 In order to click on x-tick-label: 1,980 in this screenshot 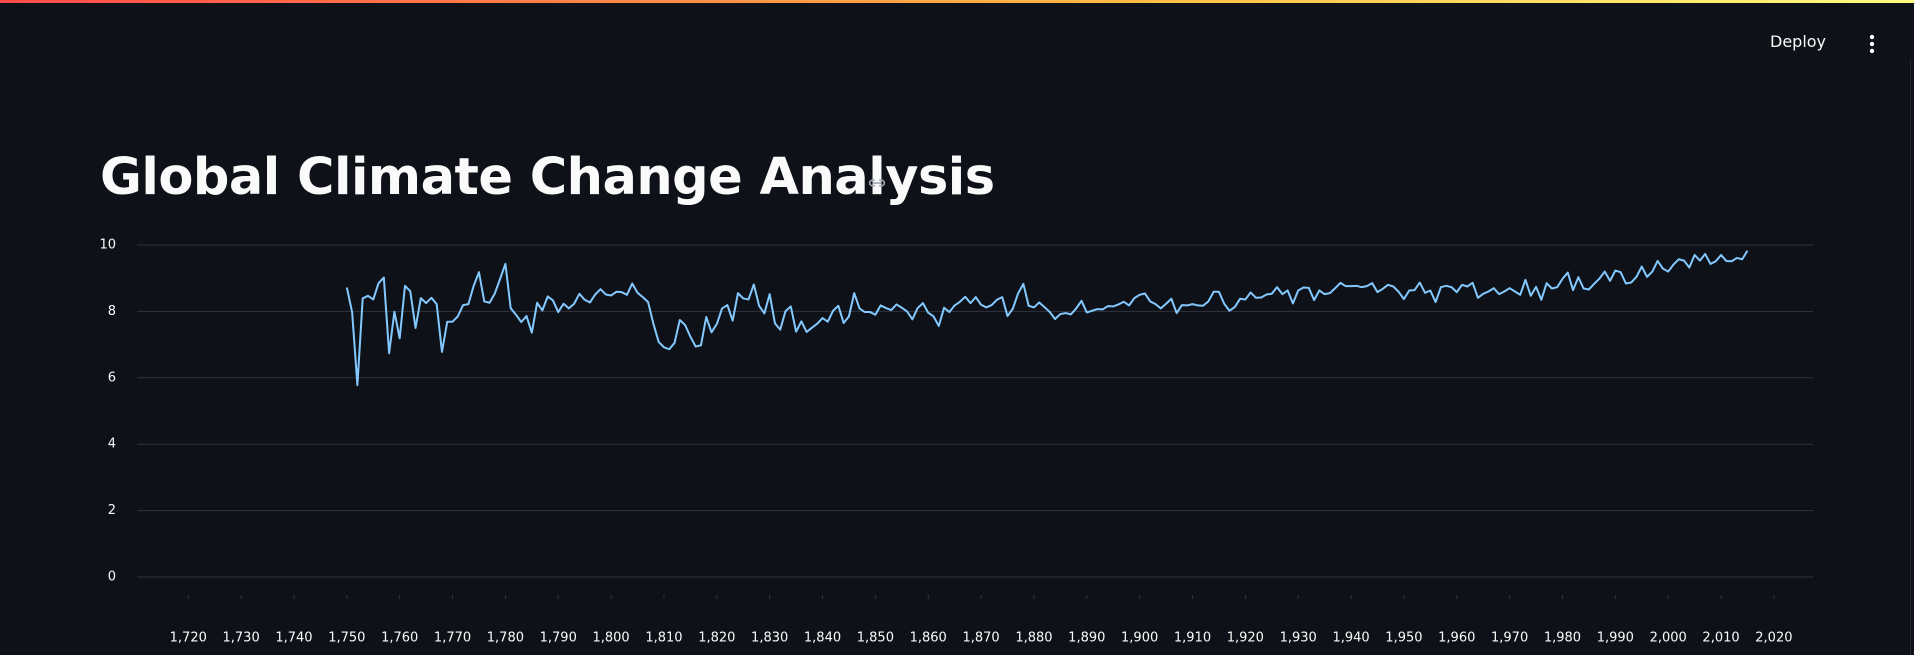, I will do `click(1562, 638)`.